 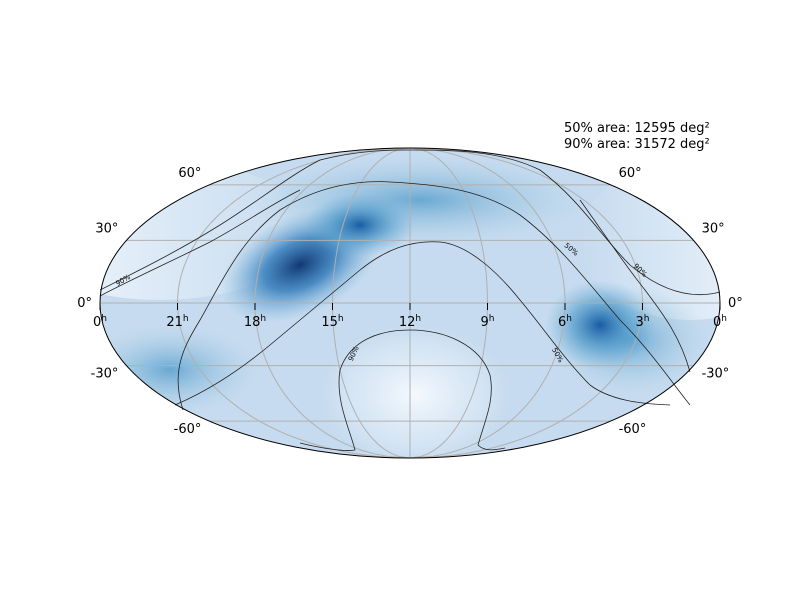 What do you see at coordinates (637, 128) in the screenshot?
I see `area-50-text: 50% area: 12595 deg²` at bounding box center [637, 128].